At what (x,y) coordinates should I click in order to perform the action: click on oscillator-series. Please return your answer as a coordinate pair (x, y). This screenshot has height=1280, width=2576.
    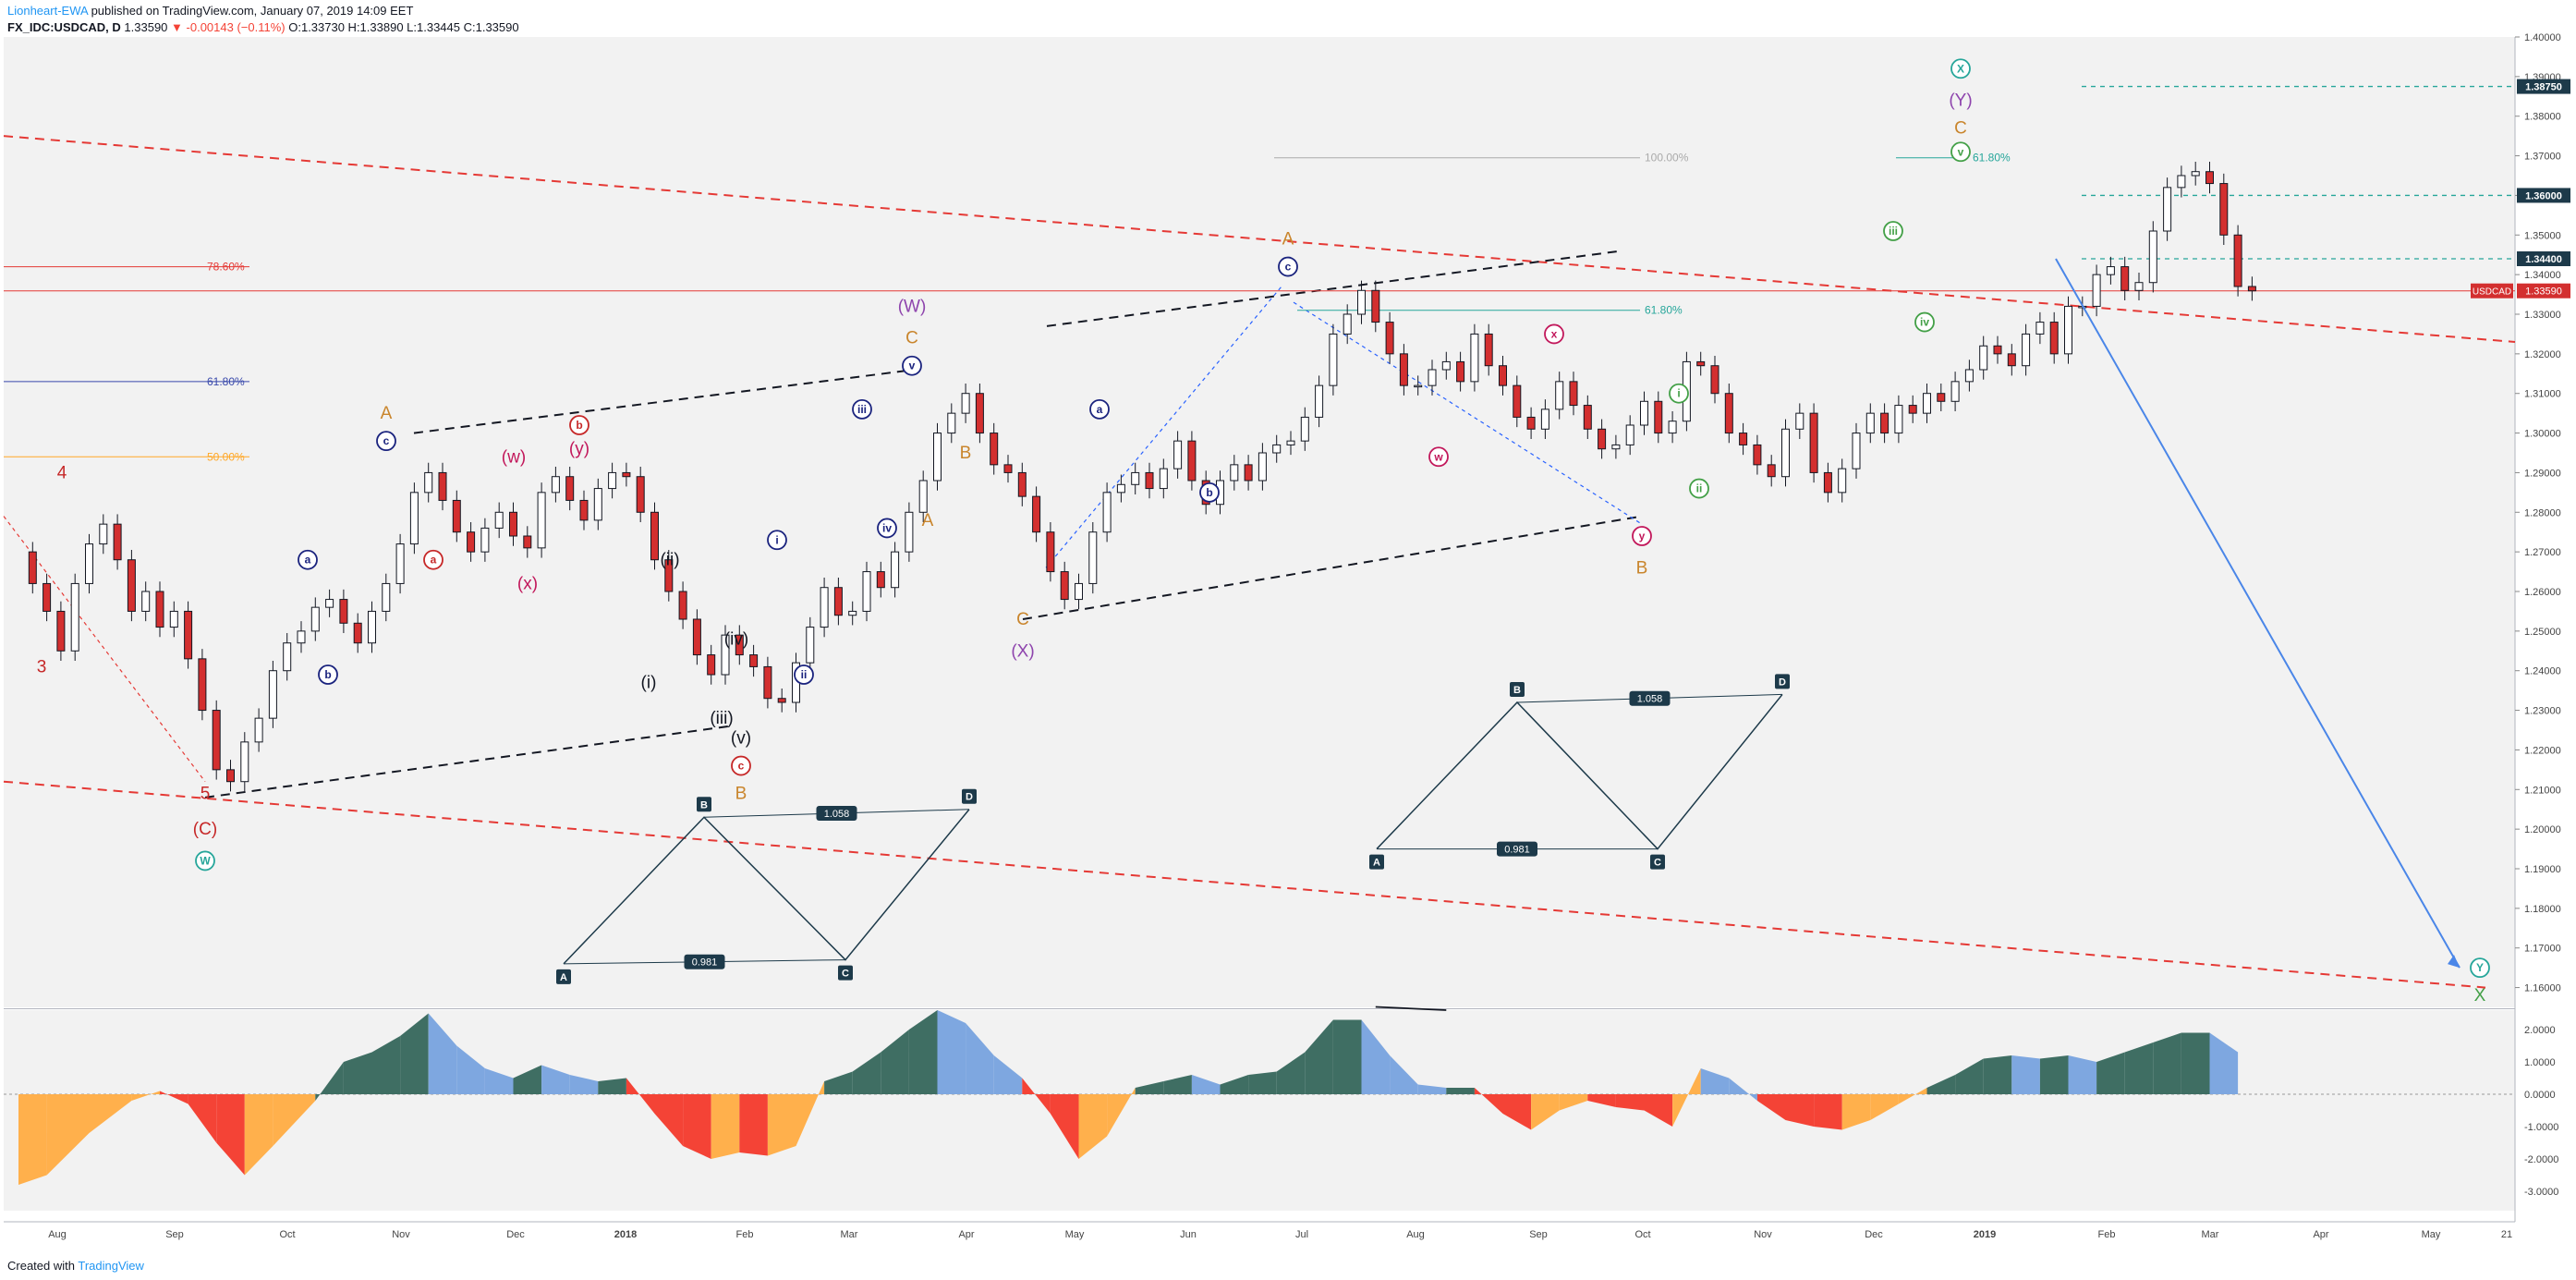
    Looking at the image, I should click on (1128, 1097).